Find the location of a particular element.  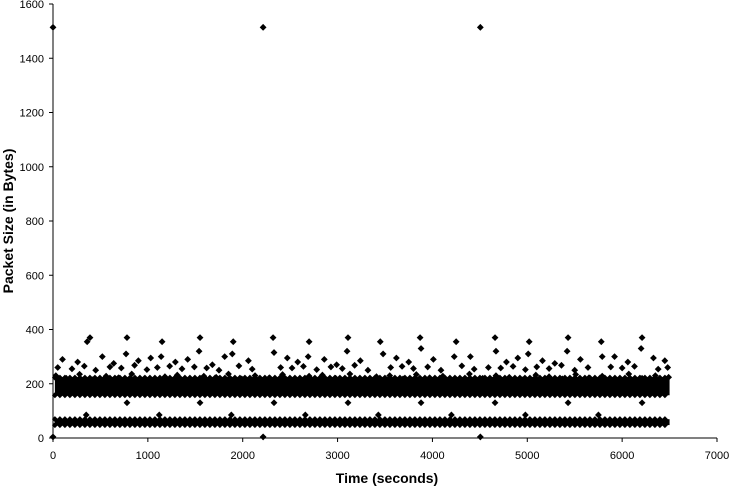

y-tick-label: 800 is located at coordinates (35, 222).